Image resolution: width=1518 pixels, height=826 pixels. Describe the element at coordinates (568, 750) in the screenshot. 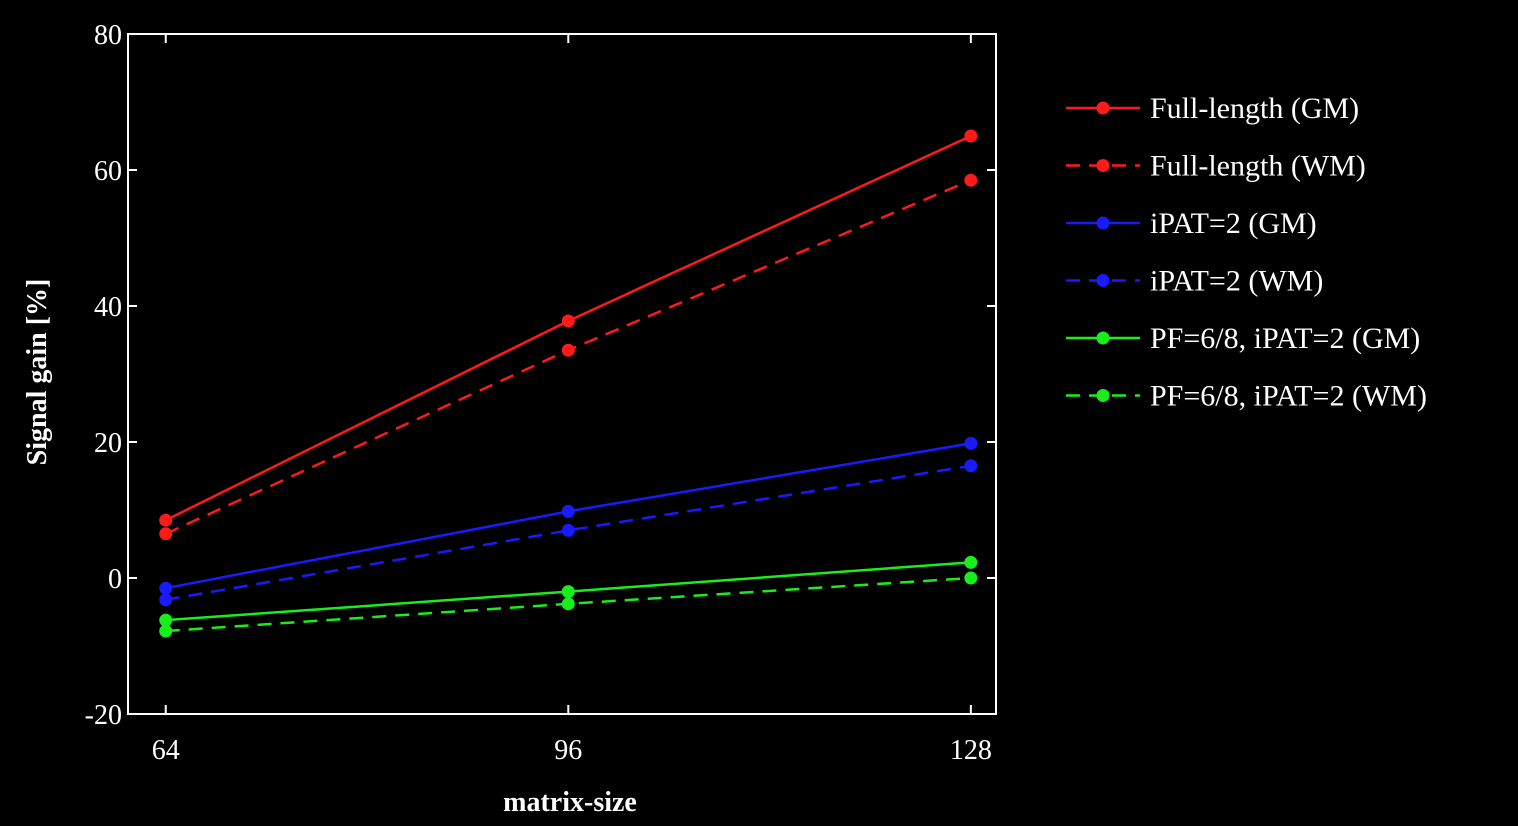

I see `x-tick-label: 96` at that location.